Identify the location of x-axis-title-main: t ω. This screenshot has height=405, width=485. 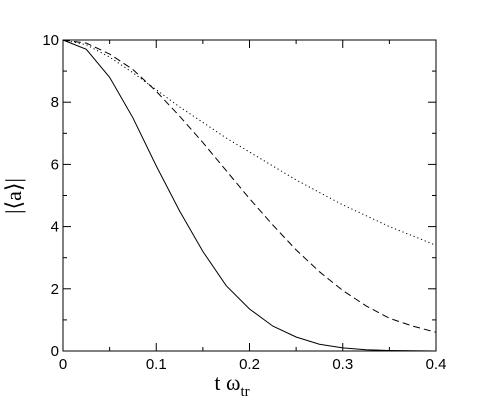
(227, 382).